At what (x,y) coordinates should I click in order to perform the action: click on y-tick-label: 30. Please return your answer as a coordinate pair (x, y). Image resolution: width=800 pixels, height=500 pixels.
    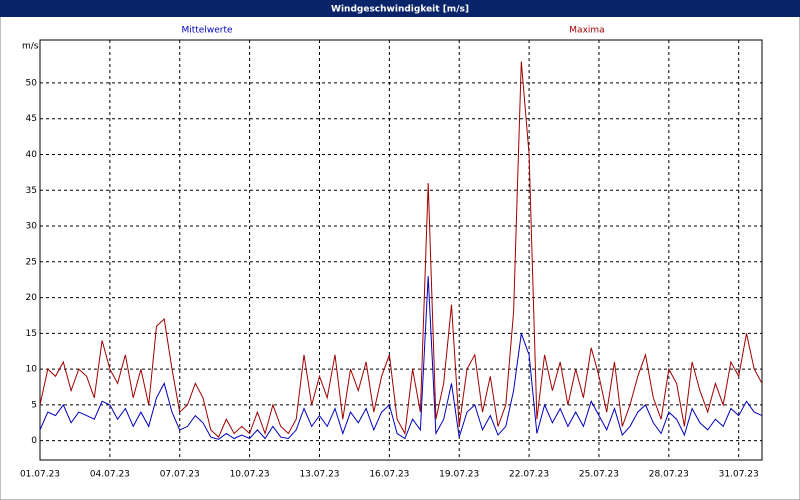
    Looking at the image, I should click on (32, 227).